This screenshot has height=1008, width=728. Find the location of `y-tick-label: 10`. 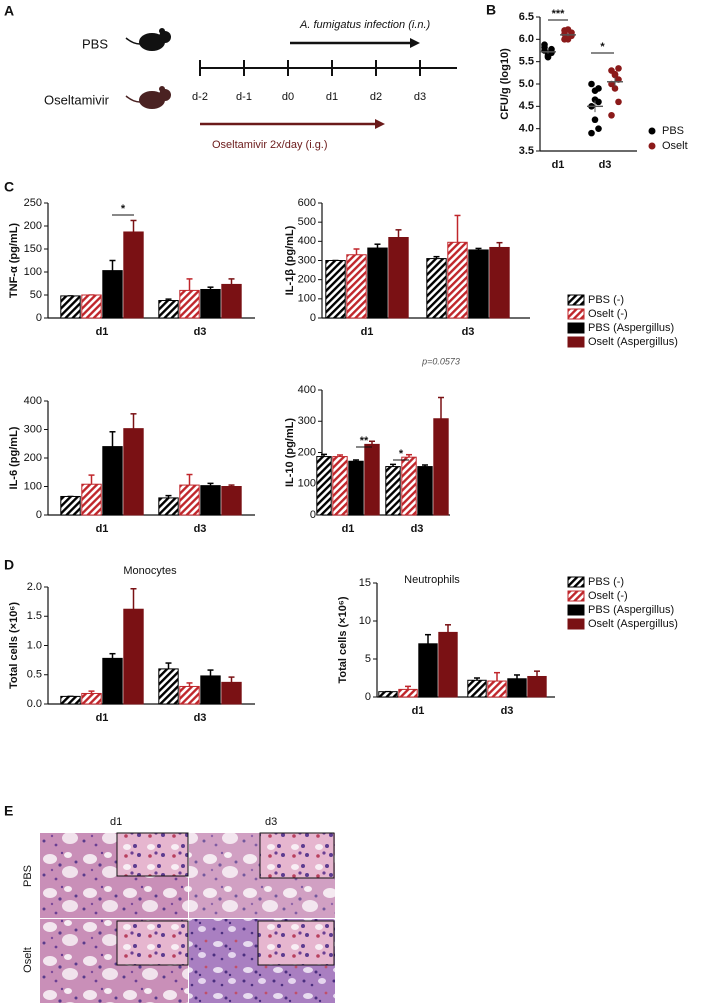

y-tick-label: 10 is located at coordinates (365, 621).